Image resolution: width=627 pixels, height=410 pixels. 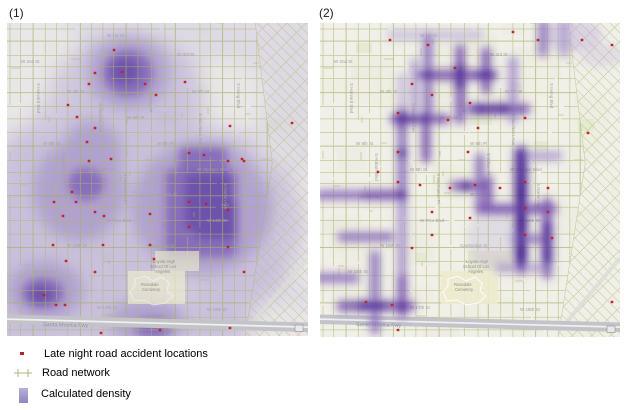 What do you see at coordinates (167, 194) in the screenshot?
I see `svg-text: W 12th St` at bounding box center [167, 194].